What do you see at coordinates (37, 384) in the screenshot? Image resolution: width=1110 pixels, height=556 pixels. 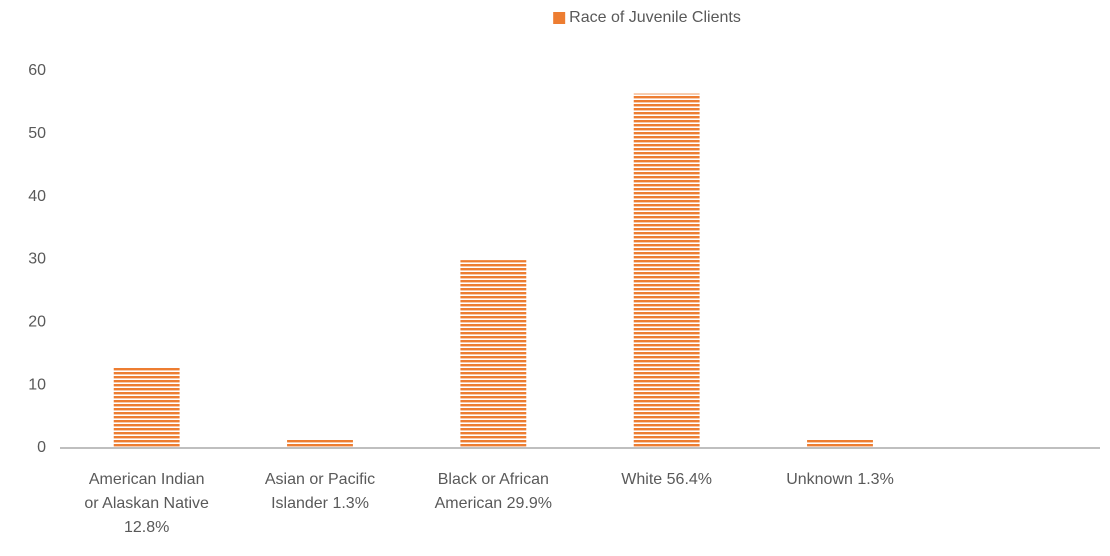 I see `y-tick-label: 10` at bounding box center [37, 384].